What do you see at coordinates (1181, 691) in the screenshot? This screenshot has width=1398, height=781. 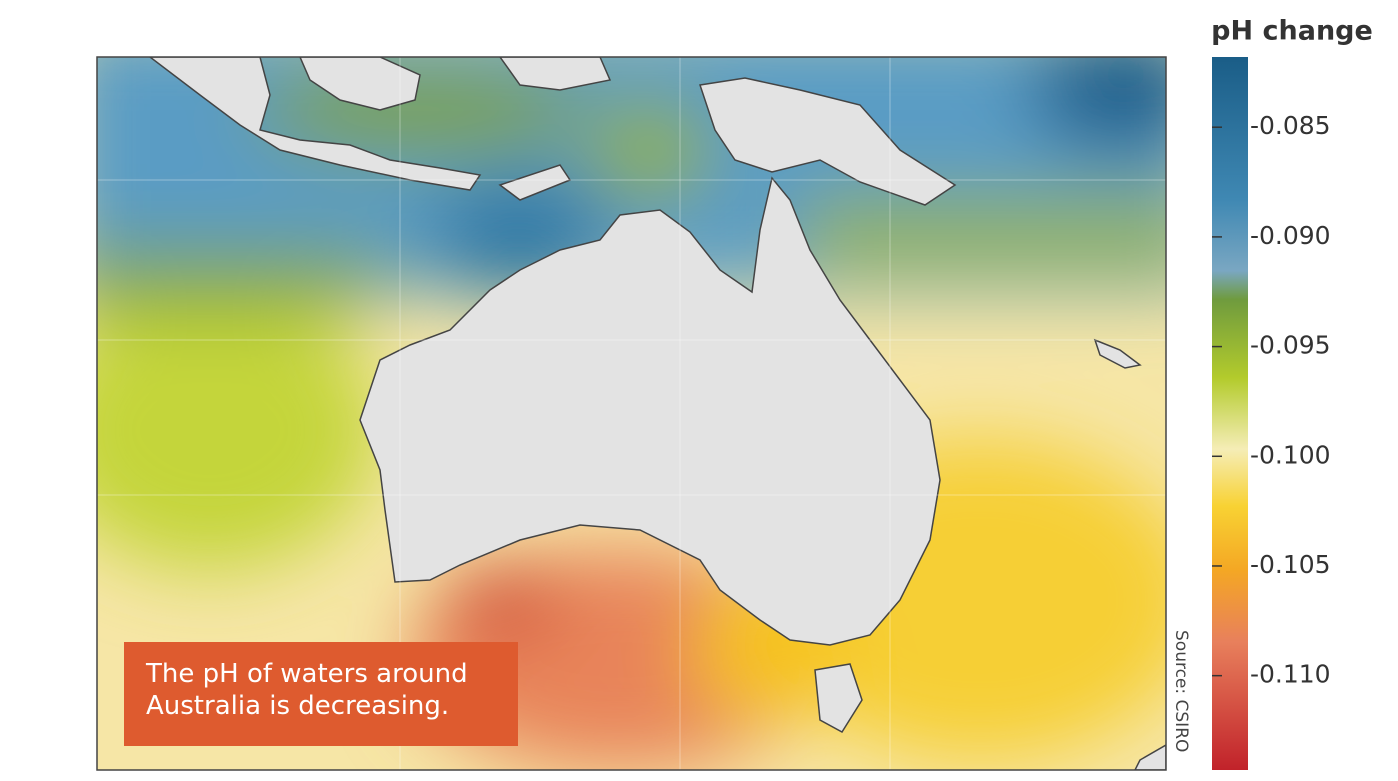 I see `source: Source: CSIRO` at bounding box center [1181, 691].